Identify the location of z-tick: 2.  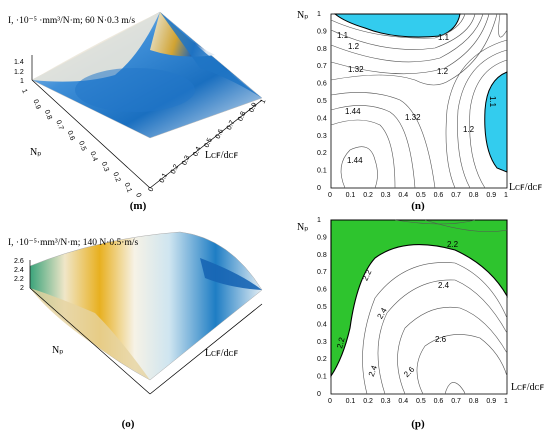
(22, 288).